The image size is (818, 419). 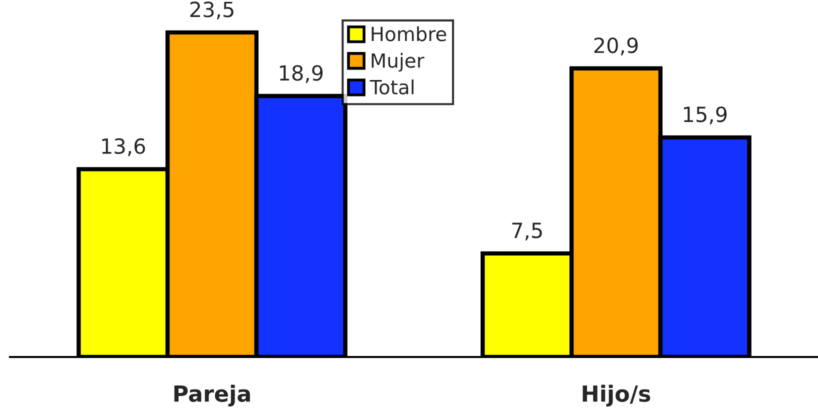 I want to click on data-label: 7,5, so click(x=527, y=231).